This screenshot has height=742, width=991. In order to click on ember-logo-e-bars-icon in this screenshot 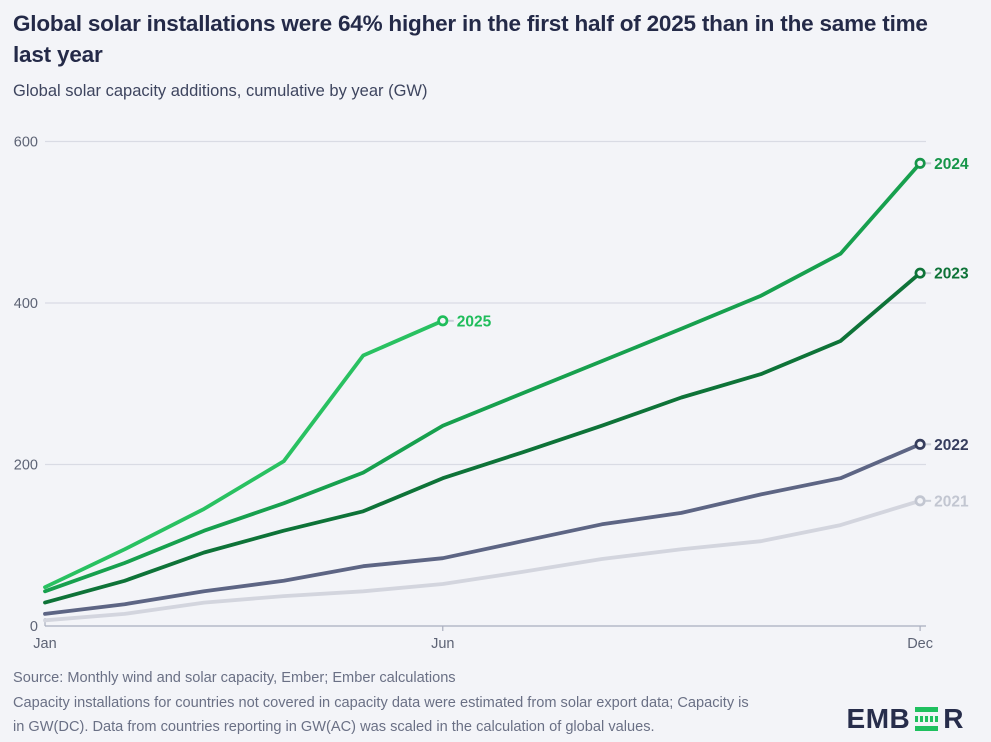, I will do `click(927, 719)`.